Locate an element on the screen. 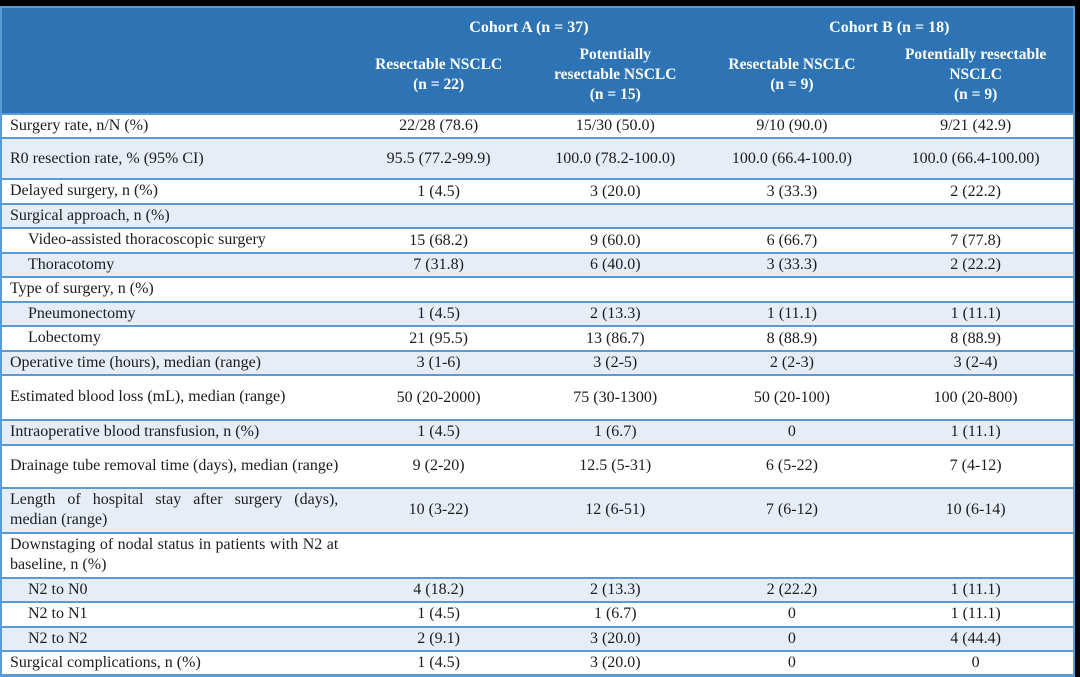 The image size is (1080, 677). value-cell: 3 (2-4) is located at coordinates (976, 362).